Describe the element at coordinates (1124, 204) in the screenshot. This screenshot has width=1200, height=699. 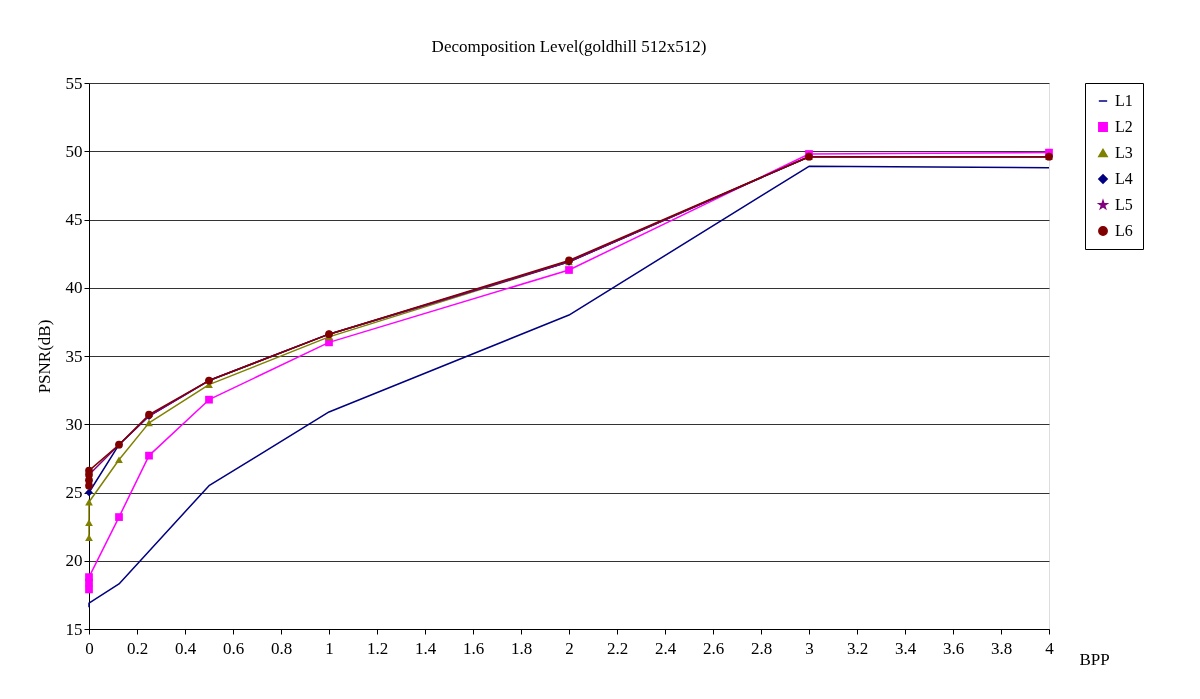
I see `legend-label: L5` at that location.